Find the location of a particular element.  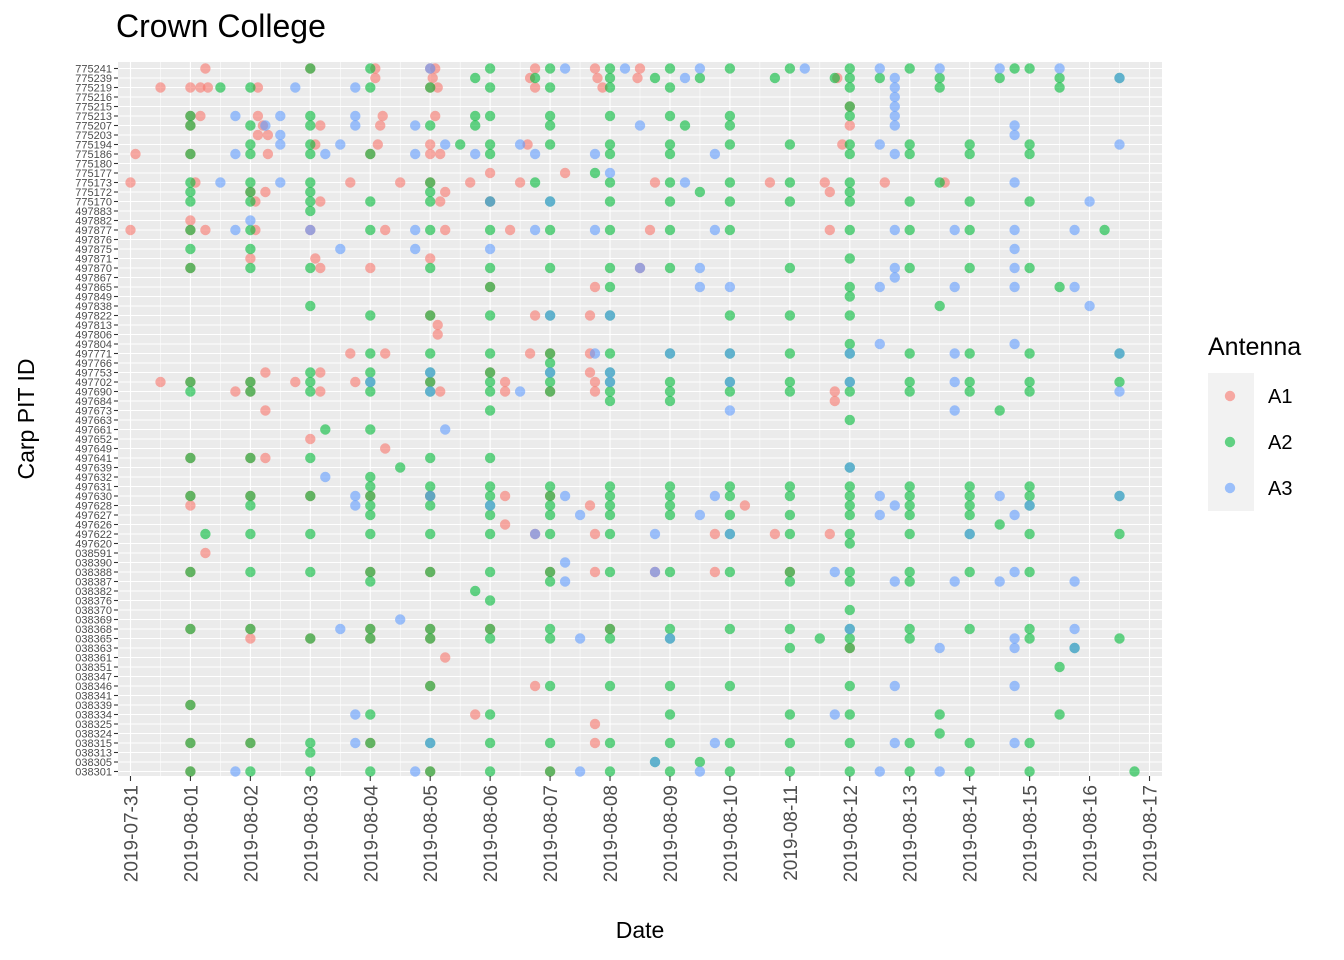

x-tick-label: 2019-08-13 is located at coordinates (911, 833).